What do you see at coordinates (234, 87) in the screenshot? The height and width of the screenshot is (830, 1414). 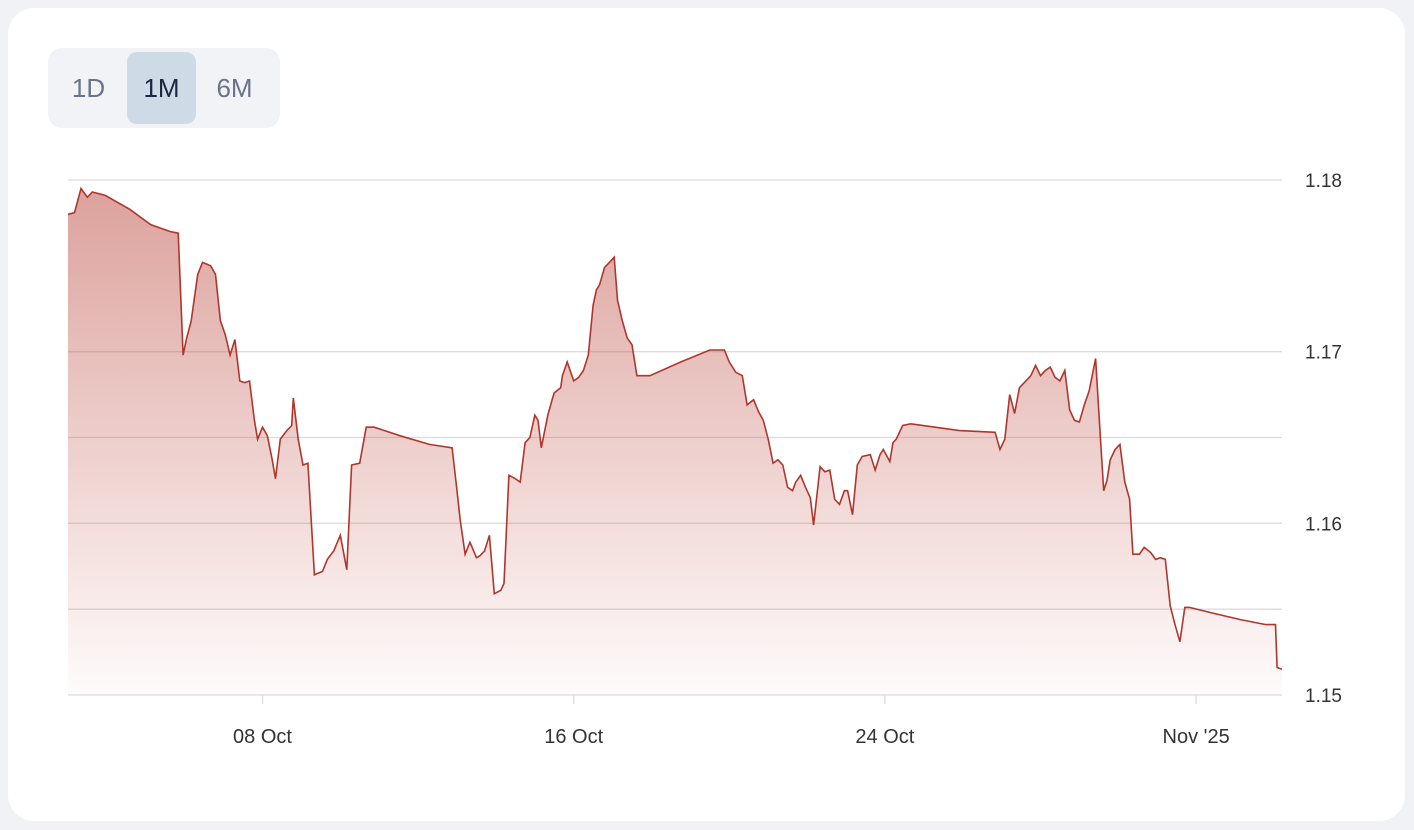 I see `tab-6m: 6M` at bounding box center [234, 87].